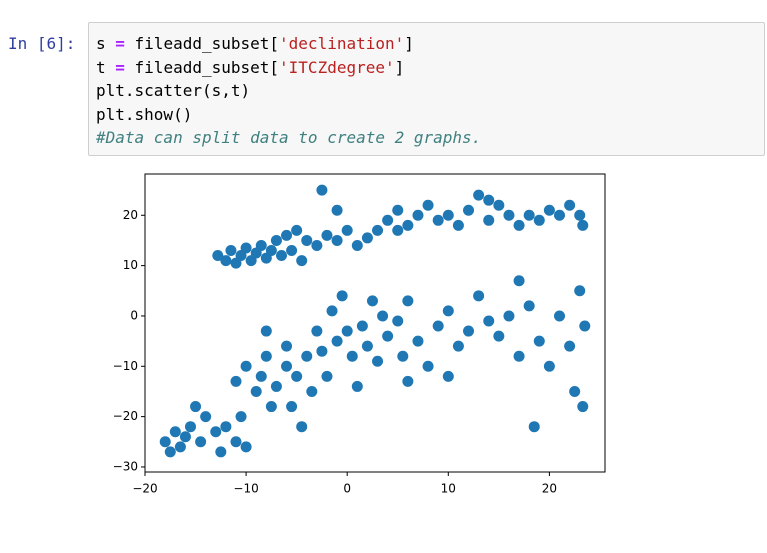 Image resolution: width=767 pixels, height=553 pixels. Describe the element at coordinates (173, 90) in the screenshot. I see `code-token: plt.scatter(s,t)` at that location.